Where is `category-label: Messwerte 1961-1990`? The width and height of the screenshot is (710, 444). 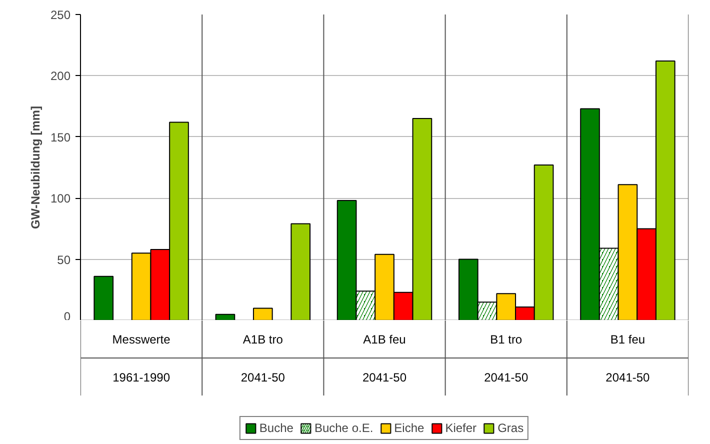 category-label: Messwerte 1961-1990 is located at coordinates (141, 358).